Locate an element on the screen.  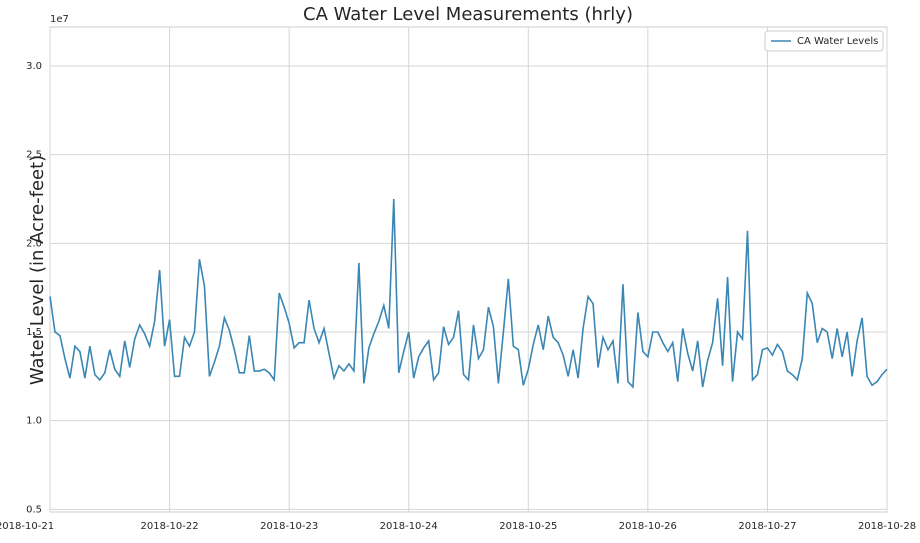
y-tick-label: 2.0 is located at coordinates (34, 243).